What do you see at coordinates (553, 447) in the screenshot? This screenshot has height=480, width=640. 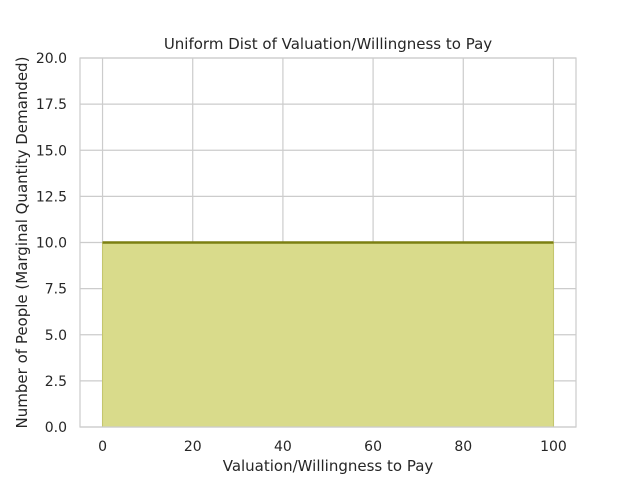 I see `x-tick-label: 100` at bounding box center [553, 447].